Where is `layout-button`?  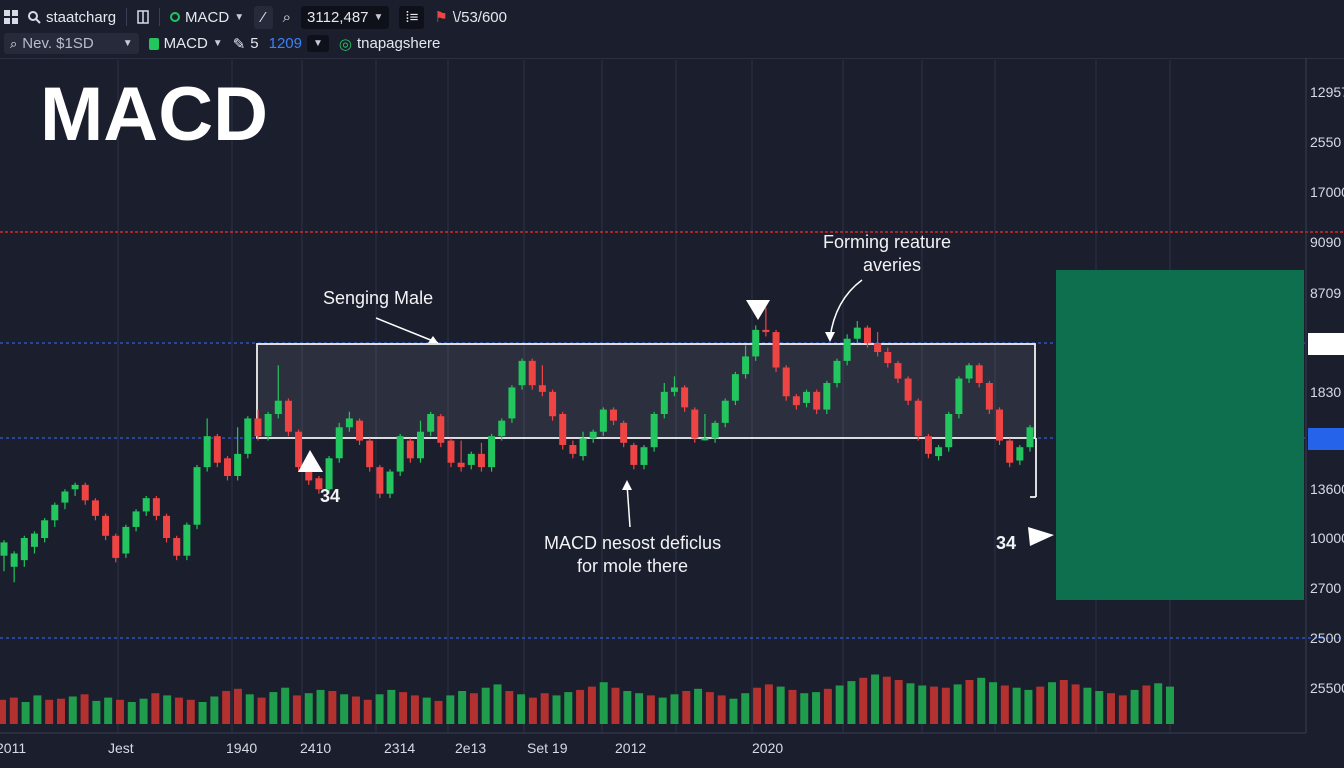 layout-button is located at coordinates (143, 17).